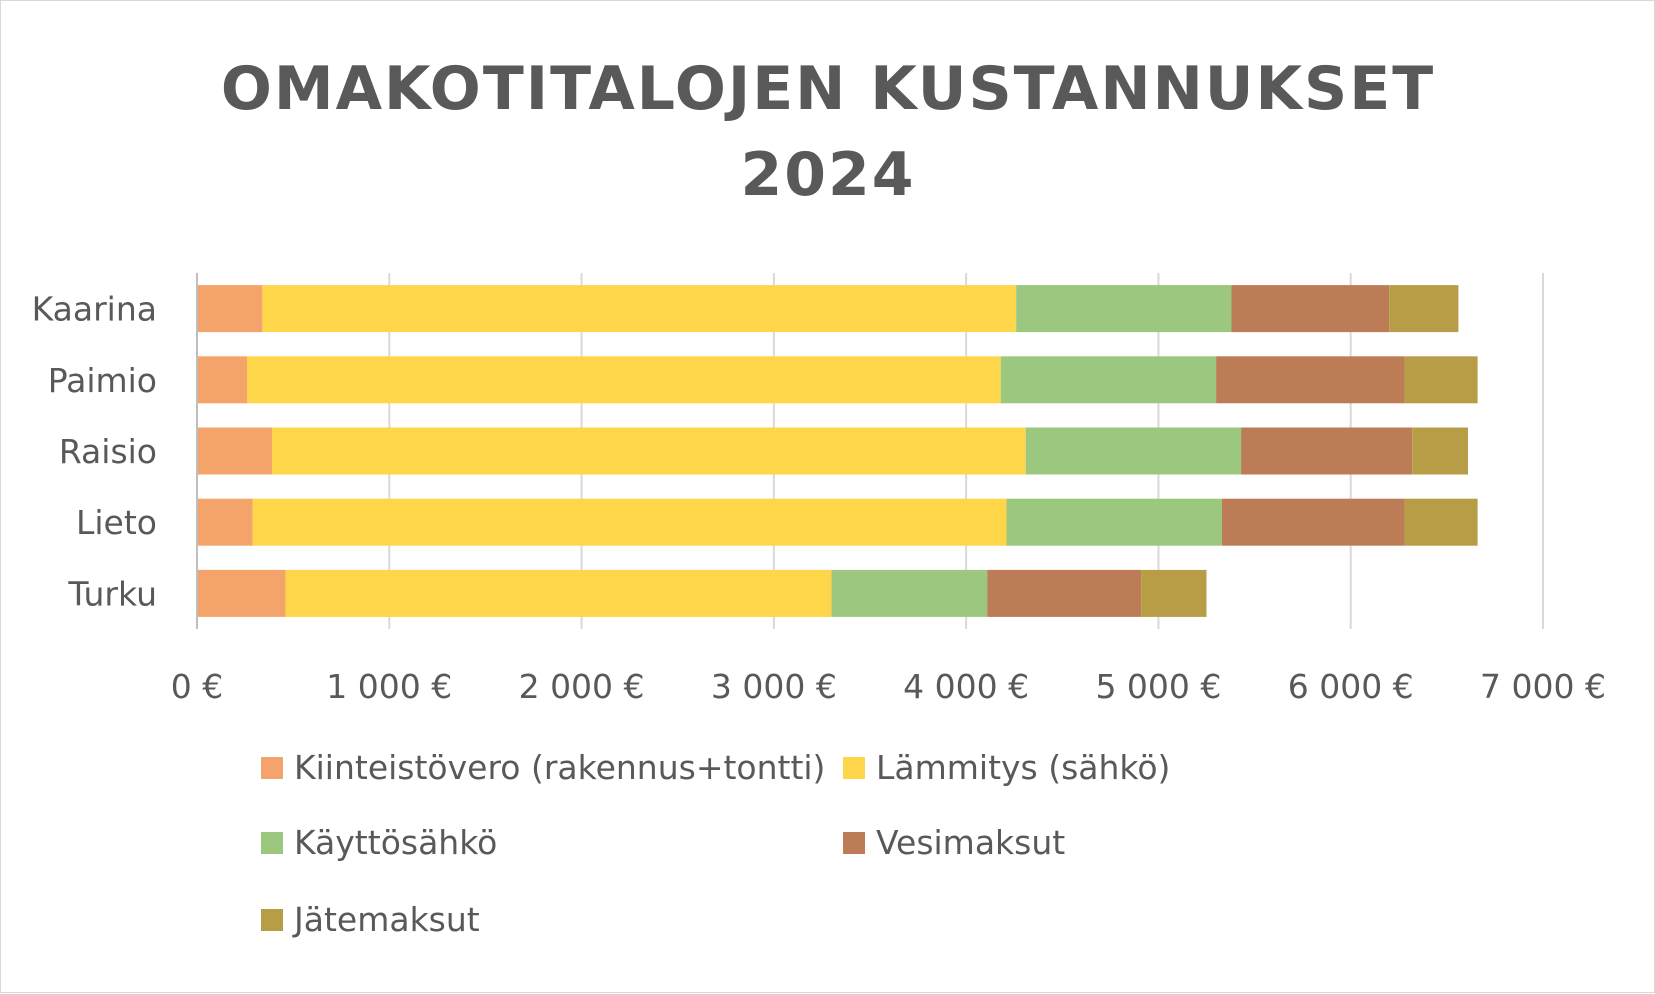 This screenshot has height=994, width=1655. Describe the element at coordinates (559, 767) in the screenshot. I see `legend-label: Kiinteistövero (rakennus+tontti)` at that location.